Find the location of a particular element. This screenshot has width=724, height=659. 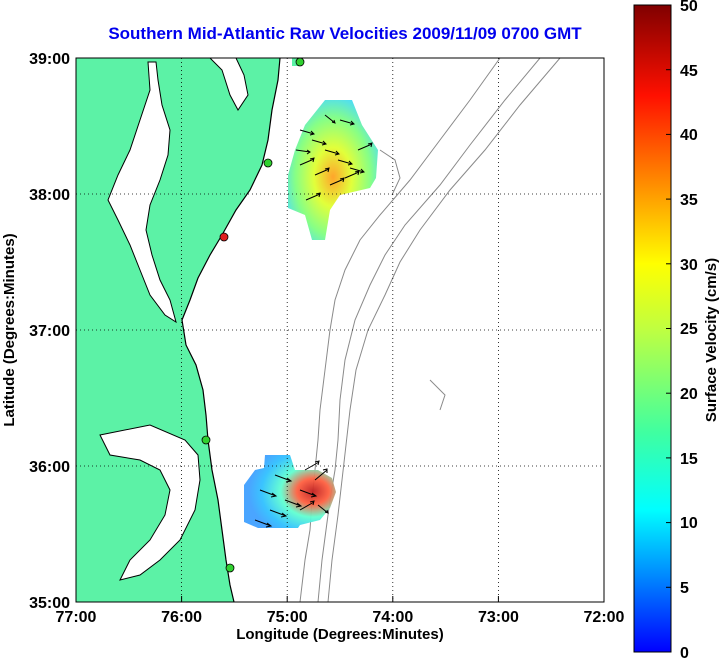

x-tick-label: 77:00 is located at coordinates (76, 617).